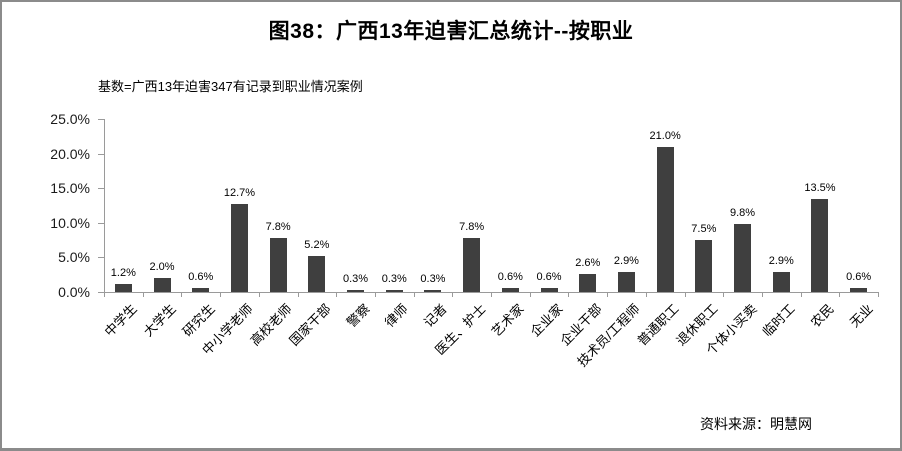  What do you see at coordinates (588, 263) in the screenshot?
I see `bar-value-label: 2.6%` at bounding box center [588, 263].